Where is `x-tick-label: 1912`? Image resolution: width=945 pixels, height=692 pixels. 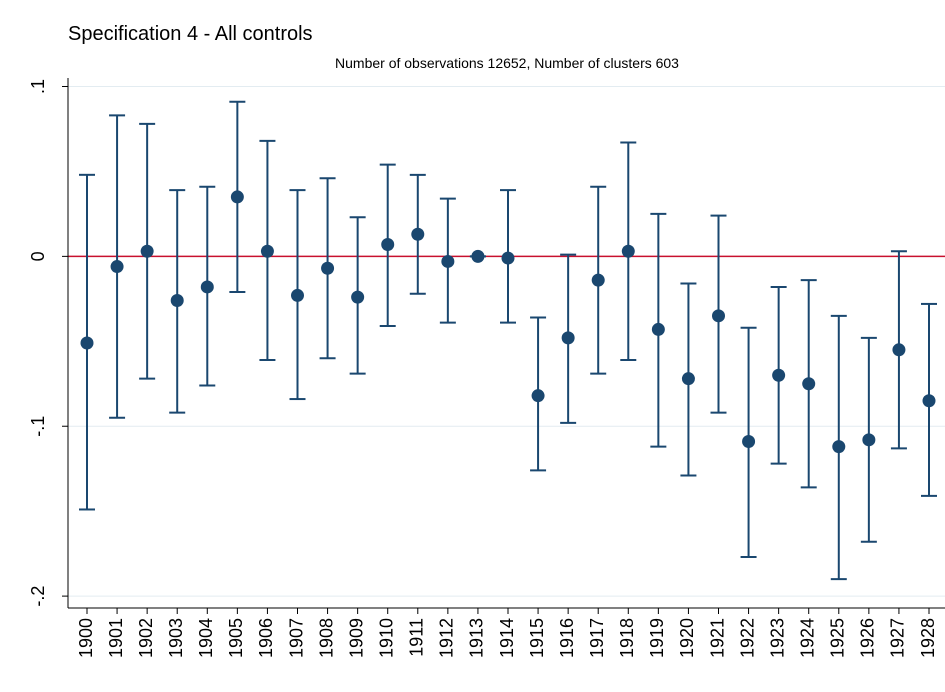 x-tick-label: 1912 is located at coordinates (447, 638).